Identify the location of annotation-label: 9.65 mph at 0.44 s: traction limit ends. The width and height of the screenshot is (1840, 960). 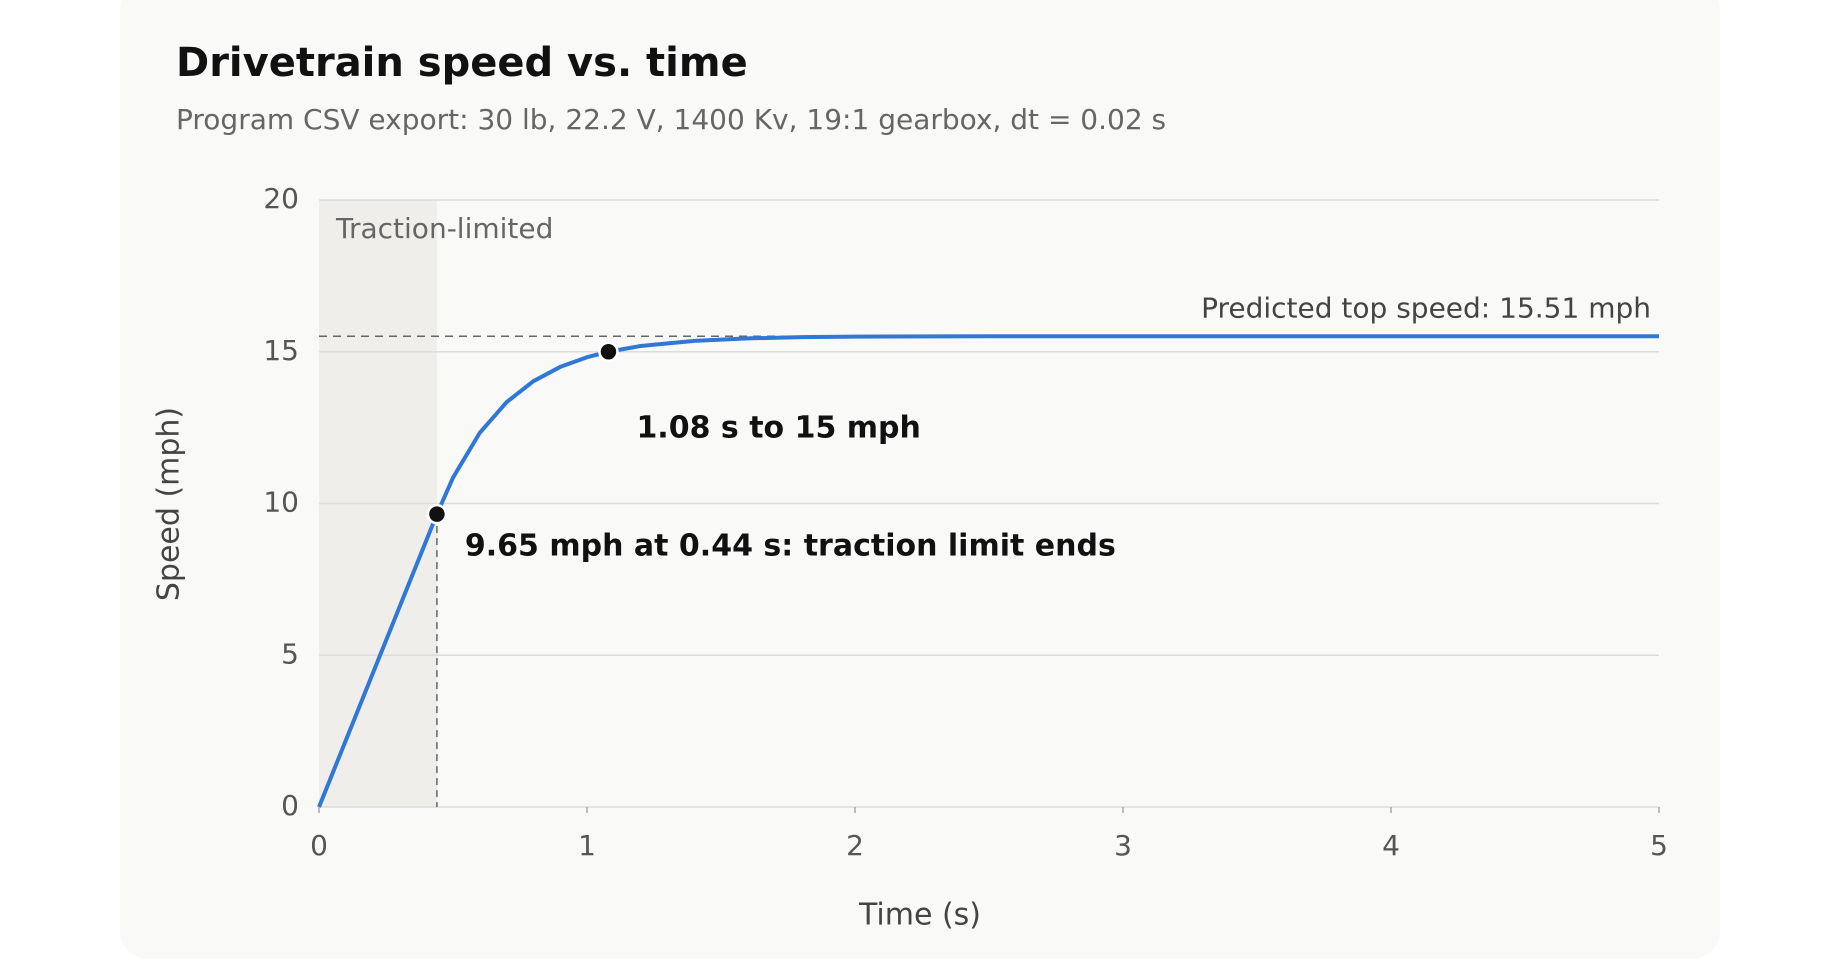
(790, 546).